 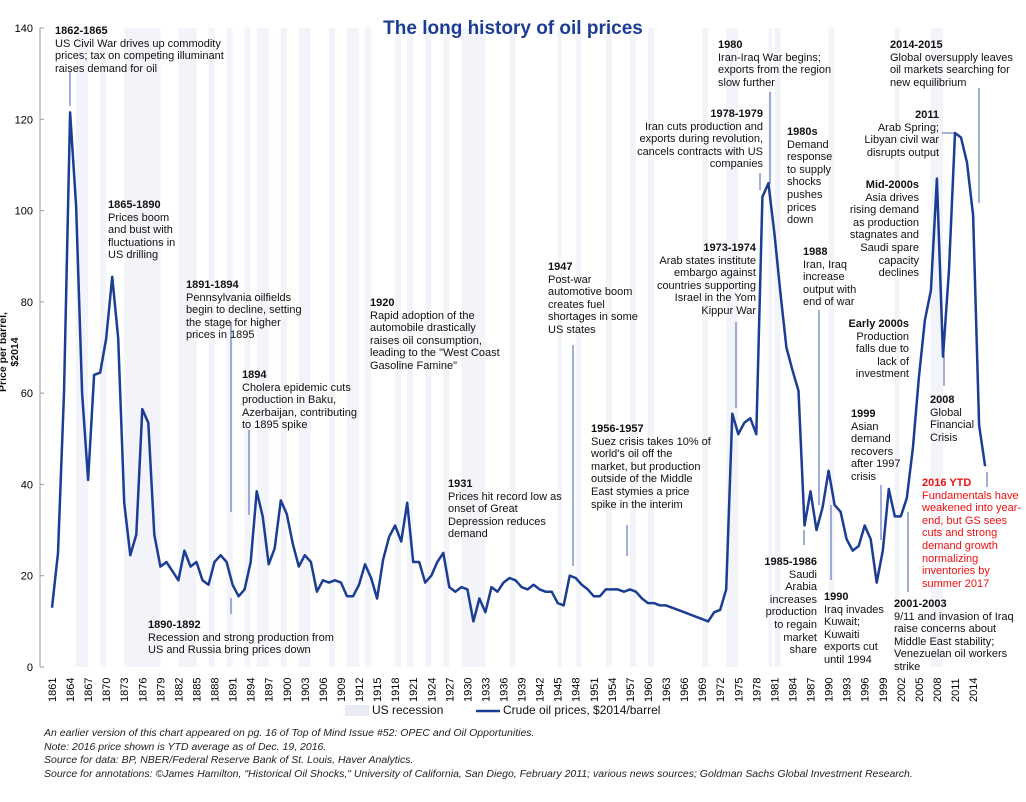 I want to click on x-tick-label: 1996, so click(x=866, y=690).